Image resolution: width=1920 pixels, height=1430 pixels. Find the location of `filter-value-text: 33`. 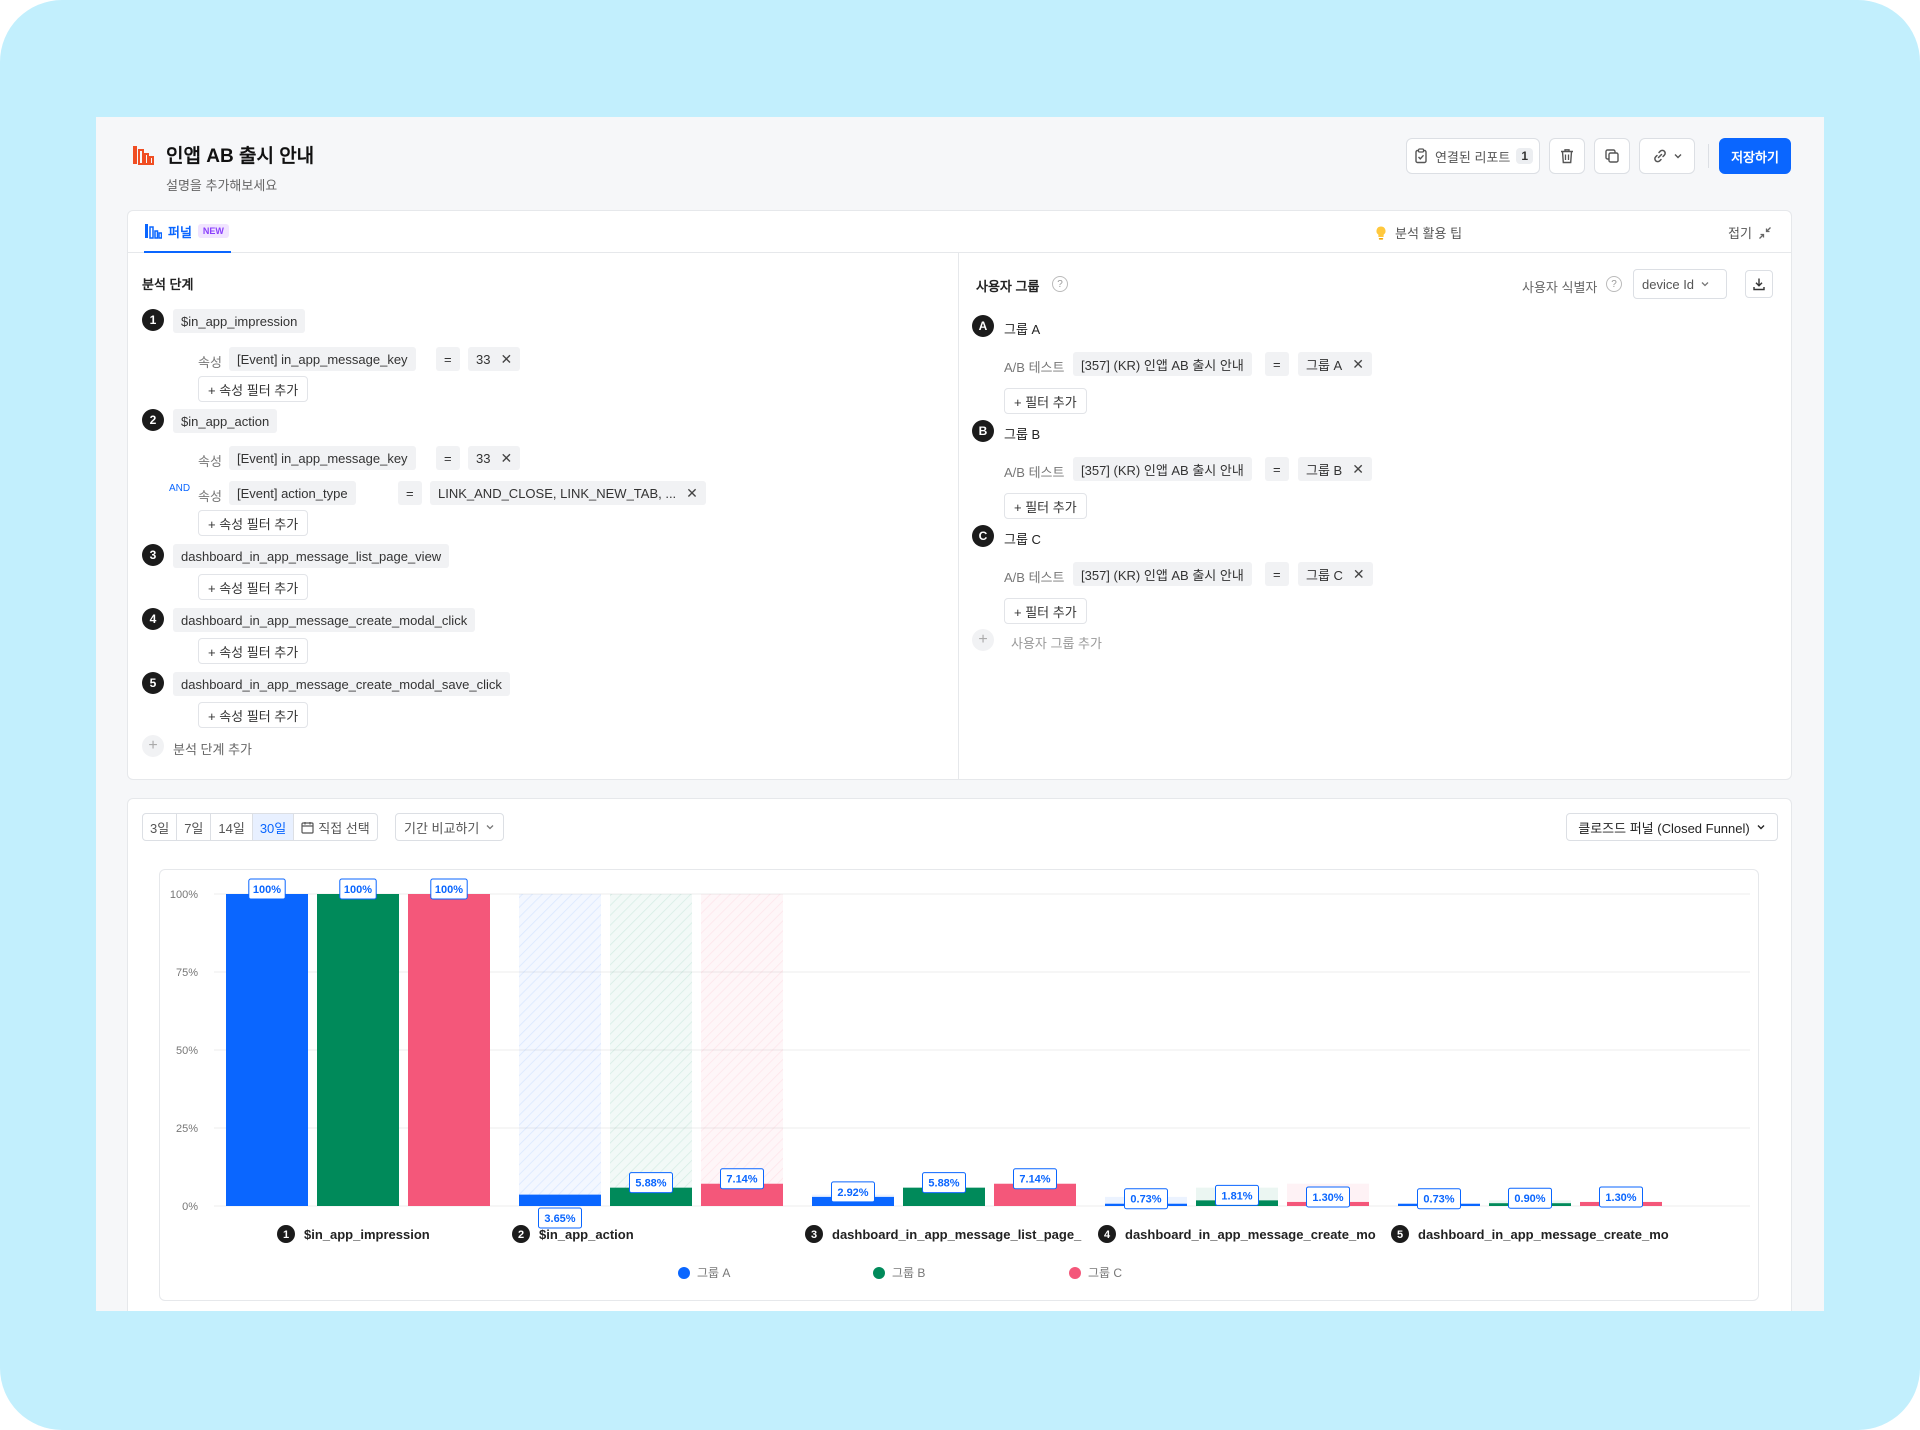

filter-value-text: 33 is located at coordinates (483, 359).